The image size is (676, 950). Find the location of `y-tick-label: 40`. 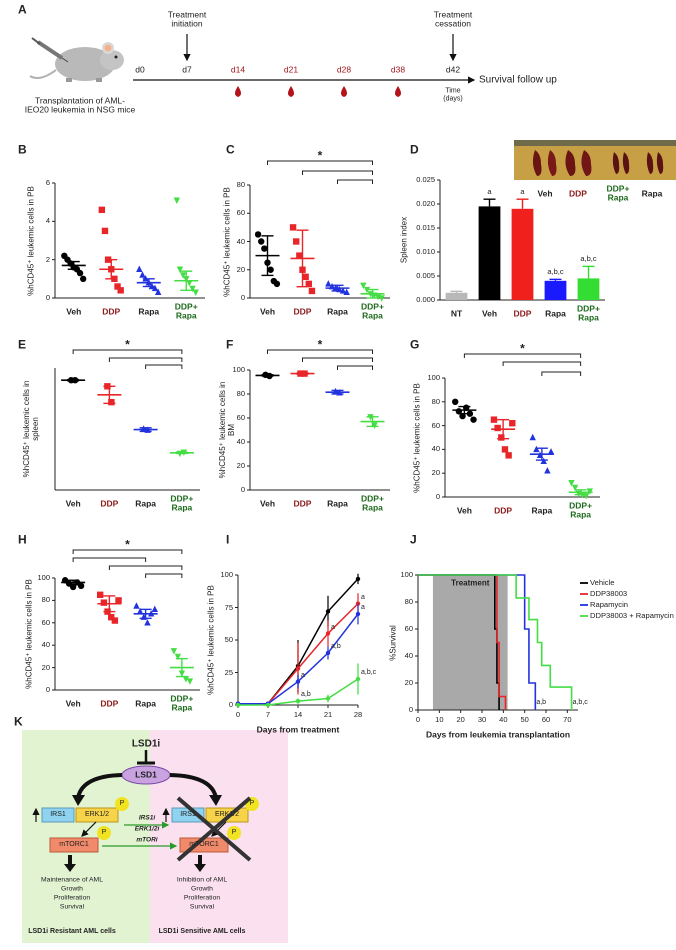

y-tick-label: 40 is located at coordinates (408, 655).